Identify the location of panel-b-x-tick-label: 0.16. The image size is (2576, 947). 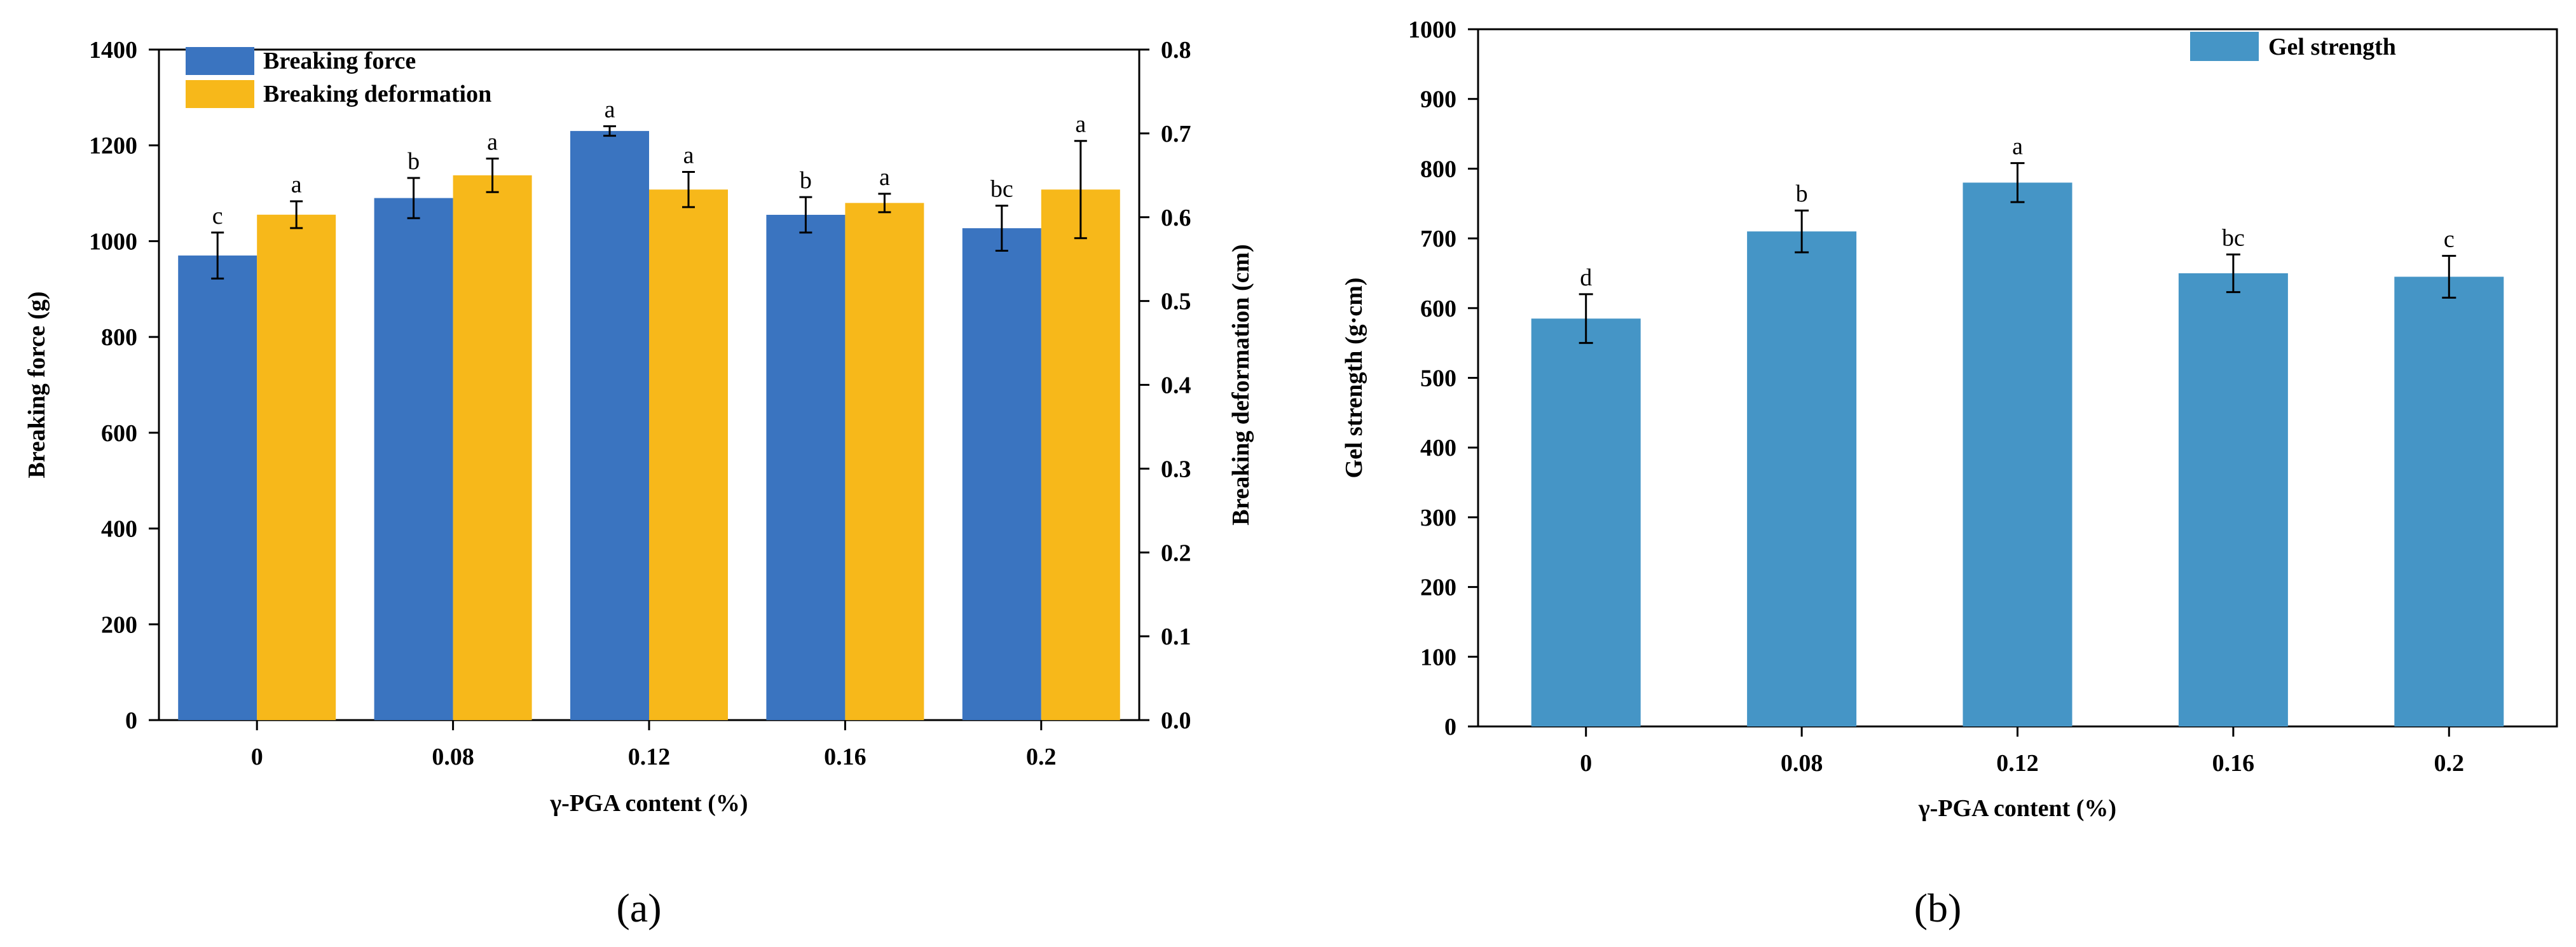
(2233, 763).